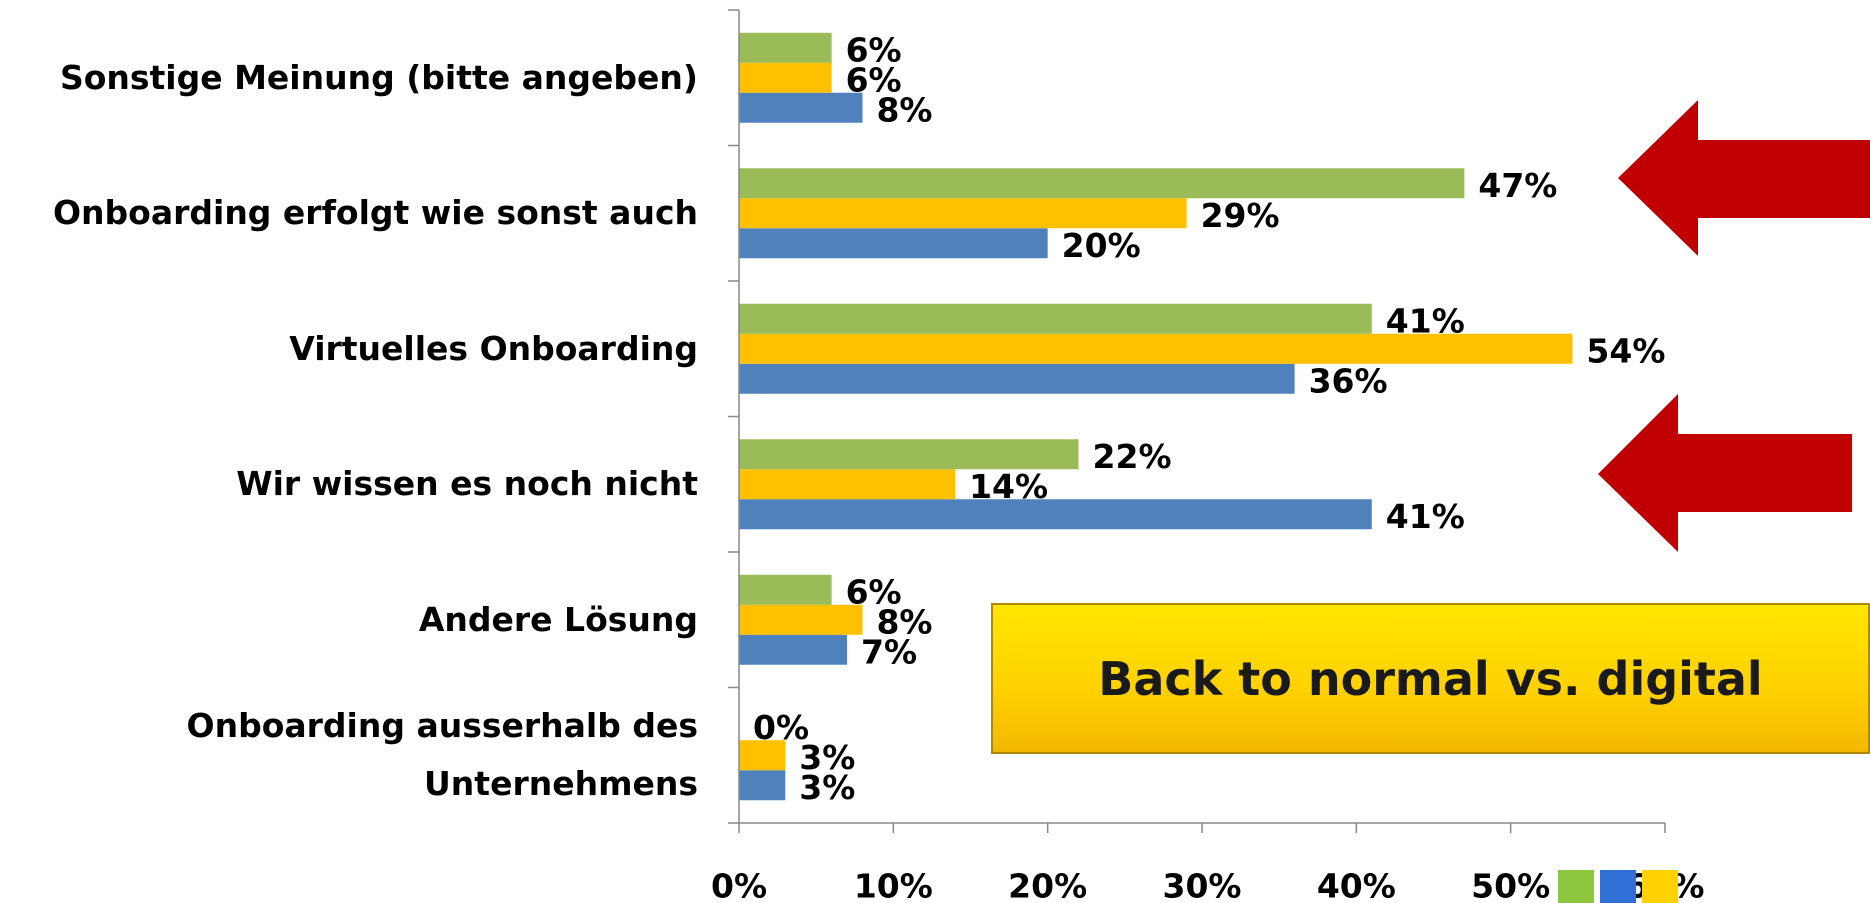 The height and width of the screenshot is (903, 1870). I want to click on data-label: 29%, so click(1240, 215).